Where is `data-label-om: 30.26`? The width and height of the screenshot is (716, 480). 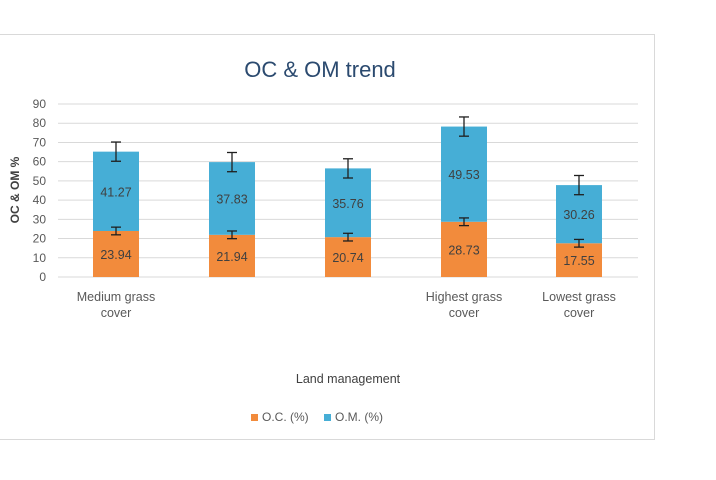 data-label-om: 30.26 is located at coordinates (578, 215).